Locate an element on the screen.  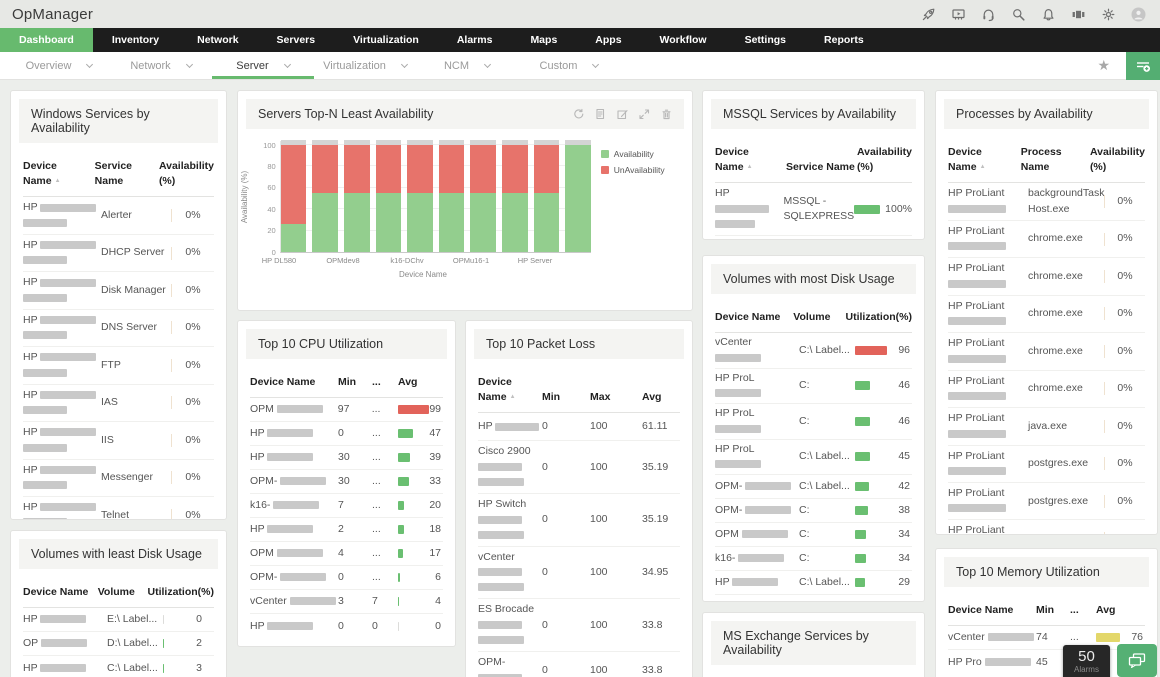
table-row: HP IIS 0% is located at coordinates (118, 441).